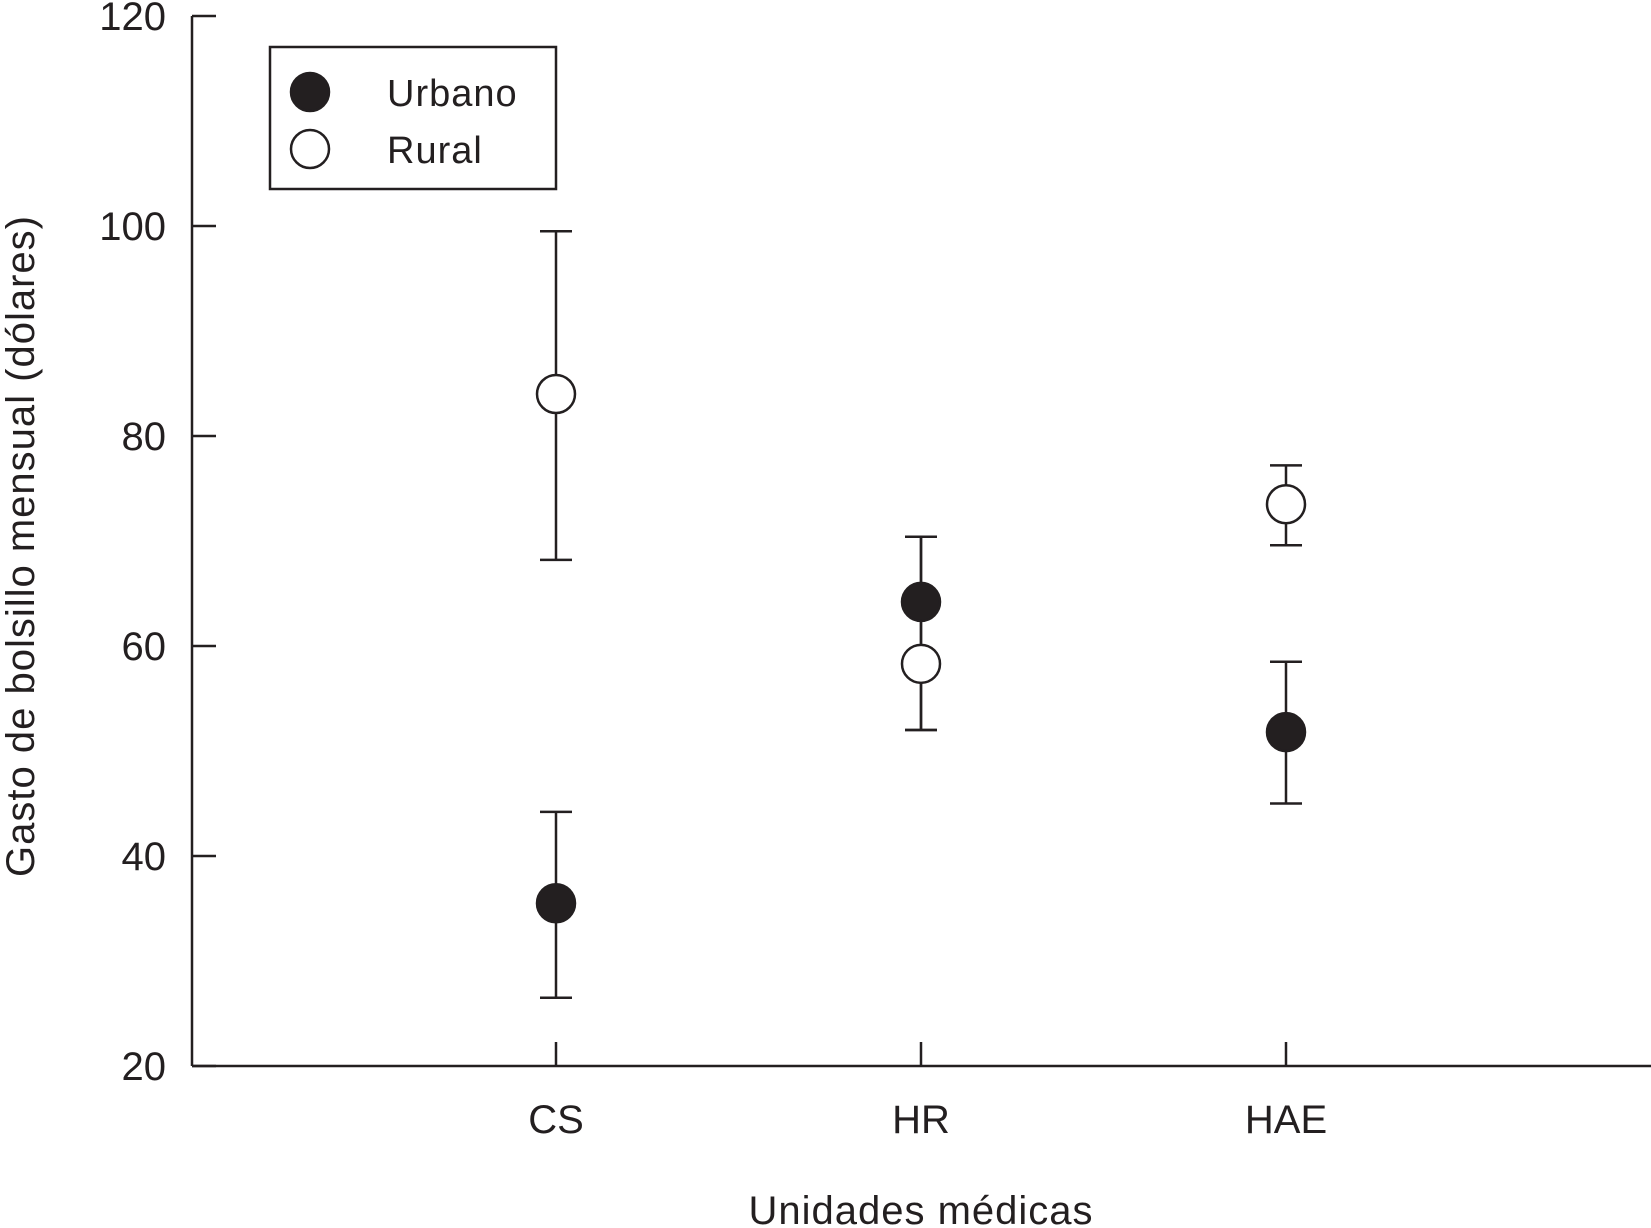  I want to click on point-urbano-hr, so click(921, 602).